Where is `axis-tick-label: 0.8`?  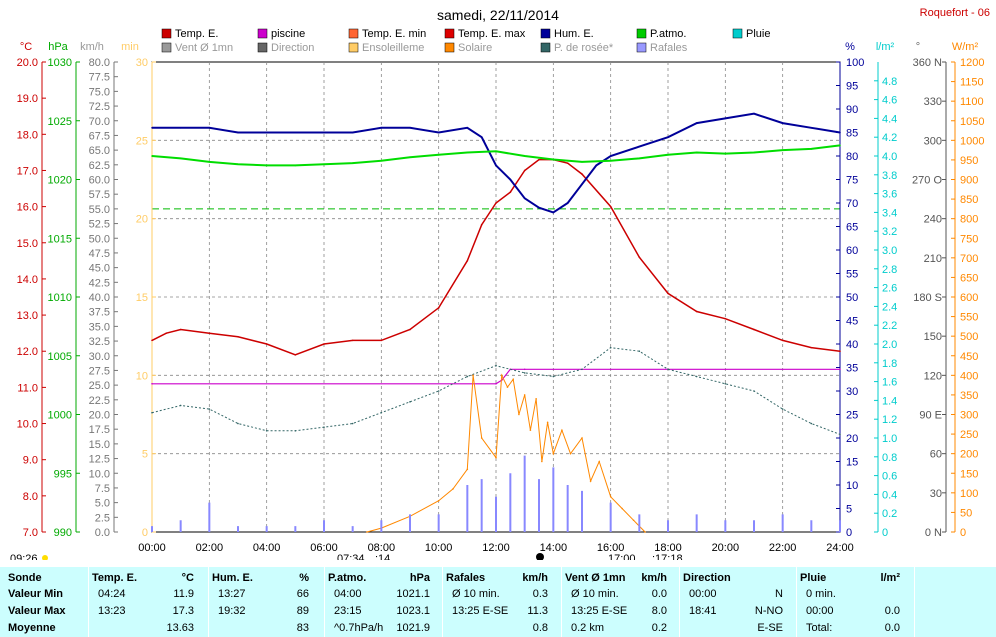 axis-tick-label: 0.8 is located at coordinates (889, 458).